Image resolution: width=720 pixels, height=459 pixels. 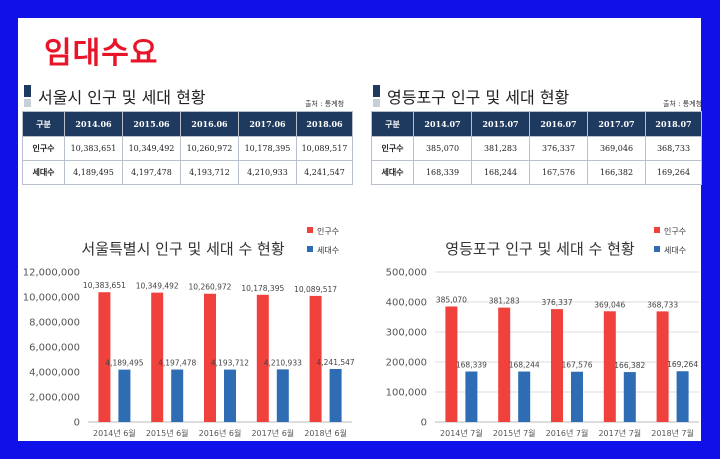 What do you see at coordinates (124, 363) in the screenshot?
I see `data-label: 4,189,495` at bounding box center [124, 363].